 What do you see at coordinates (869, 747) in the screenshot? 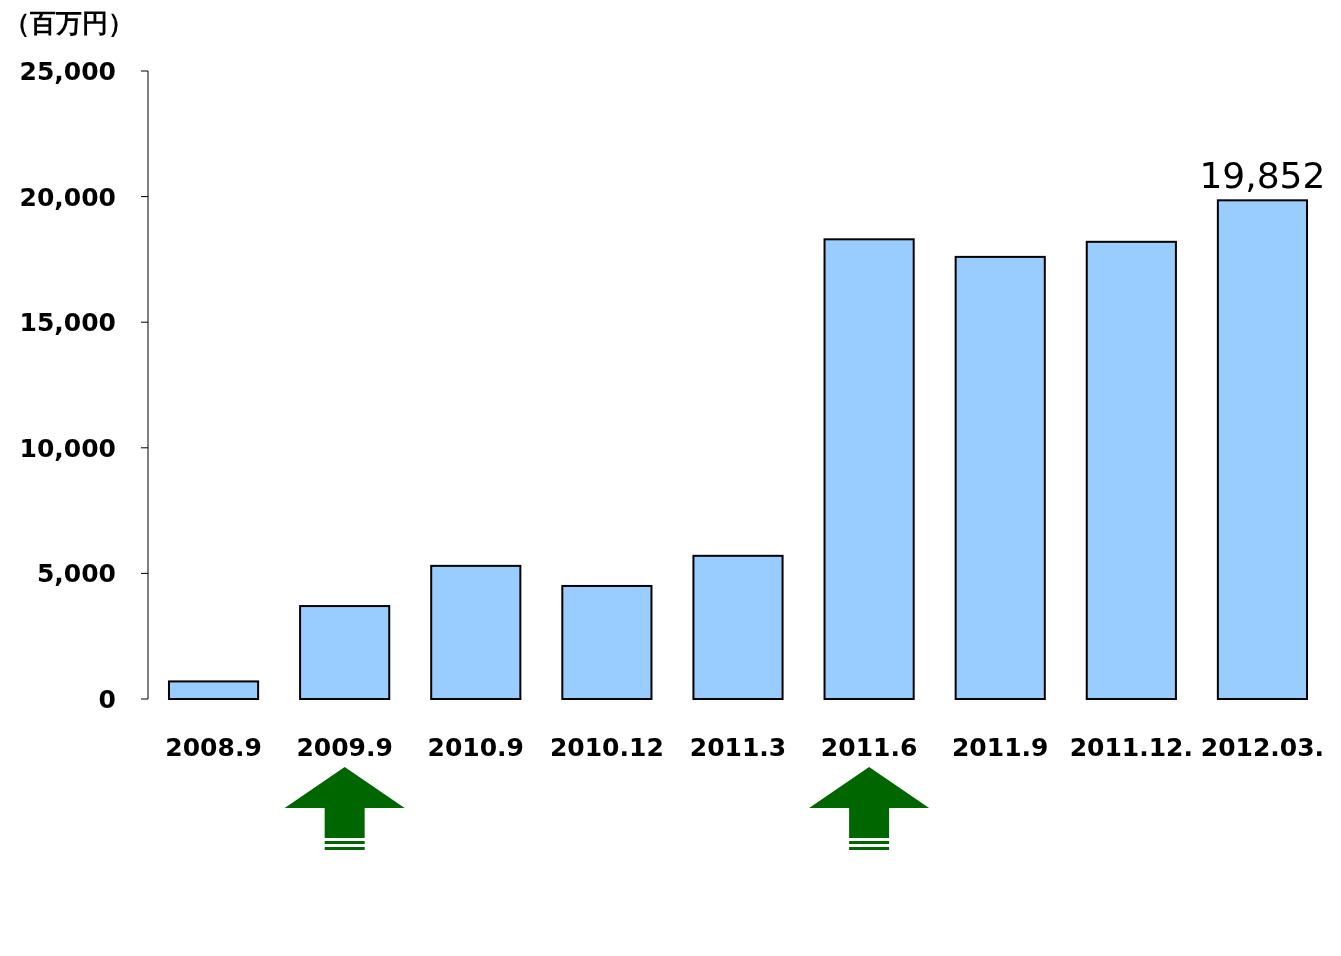
I see `x-tick-label: 2011.6` at bounding box center [869, 747].